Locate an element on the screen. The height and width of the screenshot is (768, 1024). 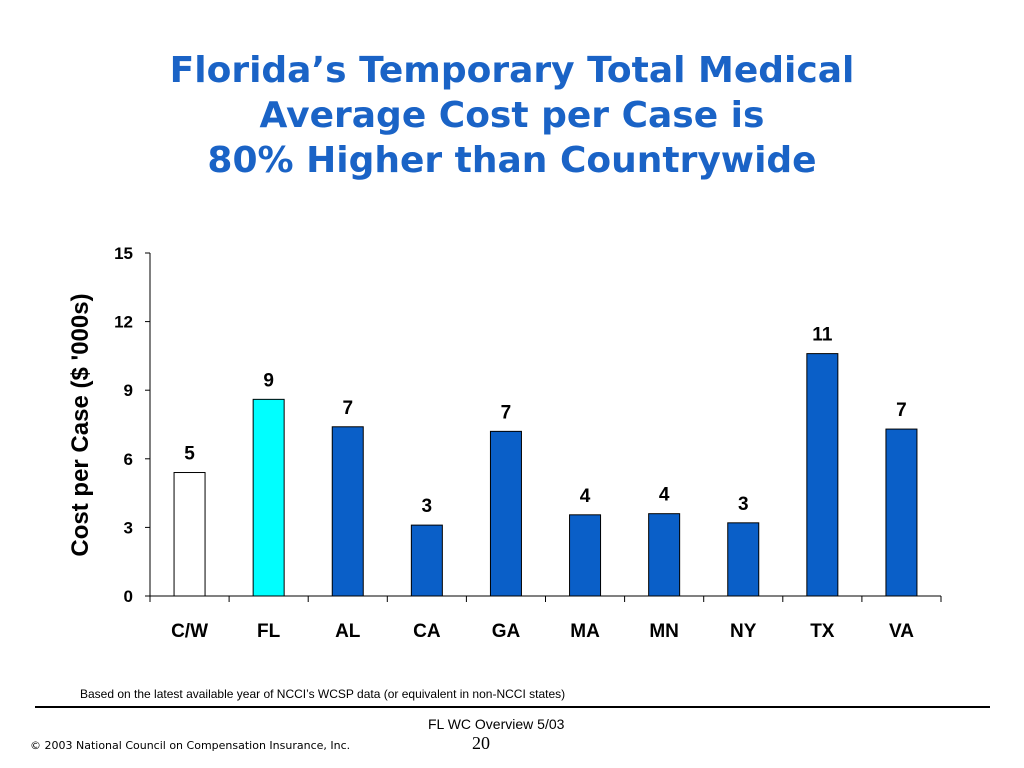
title-line-3: 80% Higher than Countrywide is located at coordinates (512, 160).